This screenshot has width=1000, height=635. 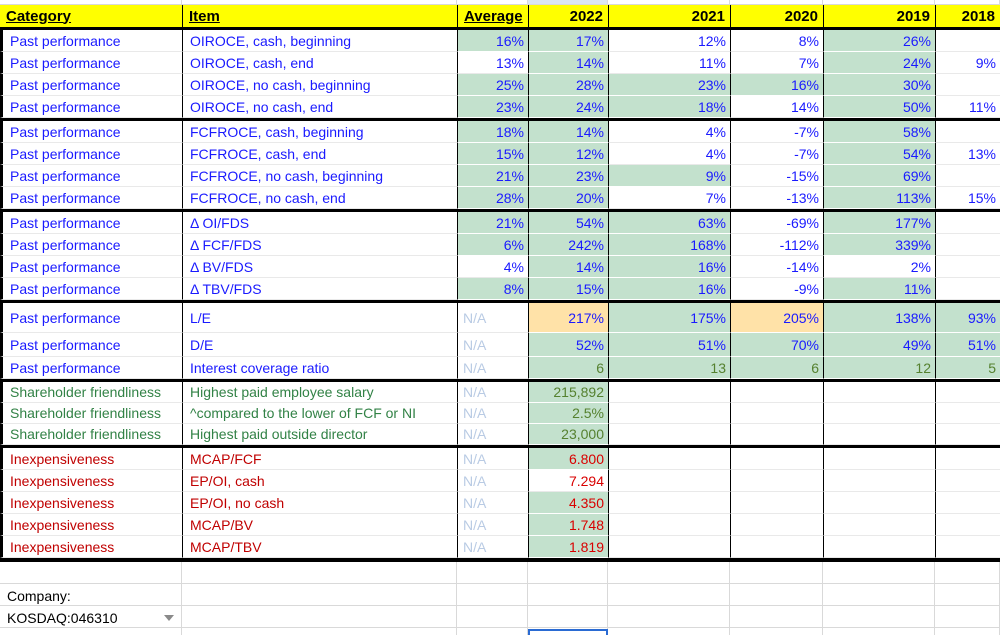 What do you see at coordinates (492, 245) in the screenshot?
I see `cell-value: 6%` at bounding box center [492, 245].